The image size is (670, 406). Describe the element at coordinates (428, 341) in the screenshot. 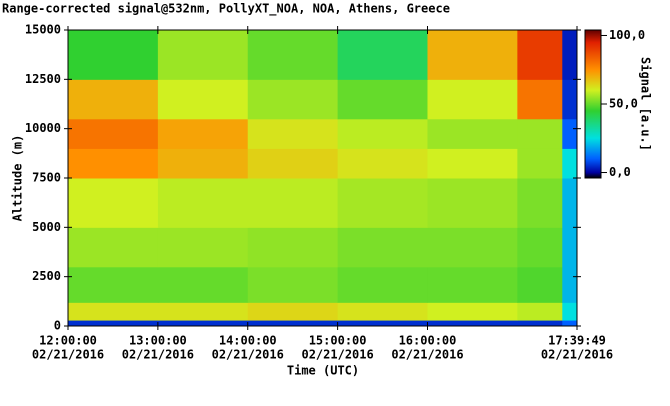

I see `x-tick-label: 16:00:00` at that location.